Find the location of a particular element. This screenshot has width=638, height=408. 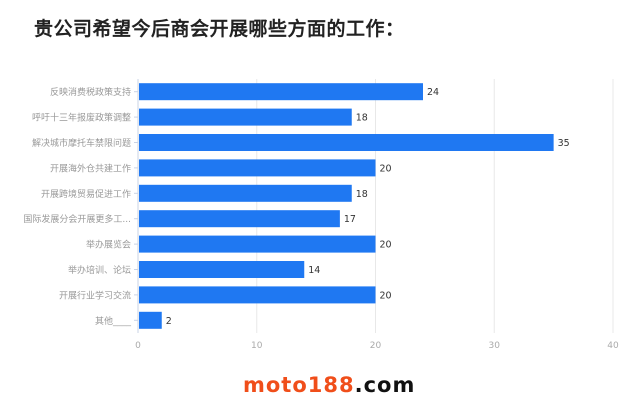

data-label: 14 is located at coordinates (314, 270).